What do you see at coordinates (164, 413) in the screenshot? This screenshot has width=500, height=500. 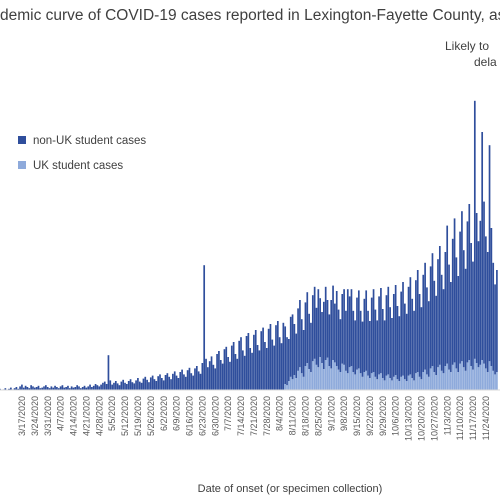 I see `x-tick-label: 6/2/2020` at bounding box center [164, 413].